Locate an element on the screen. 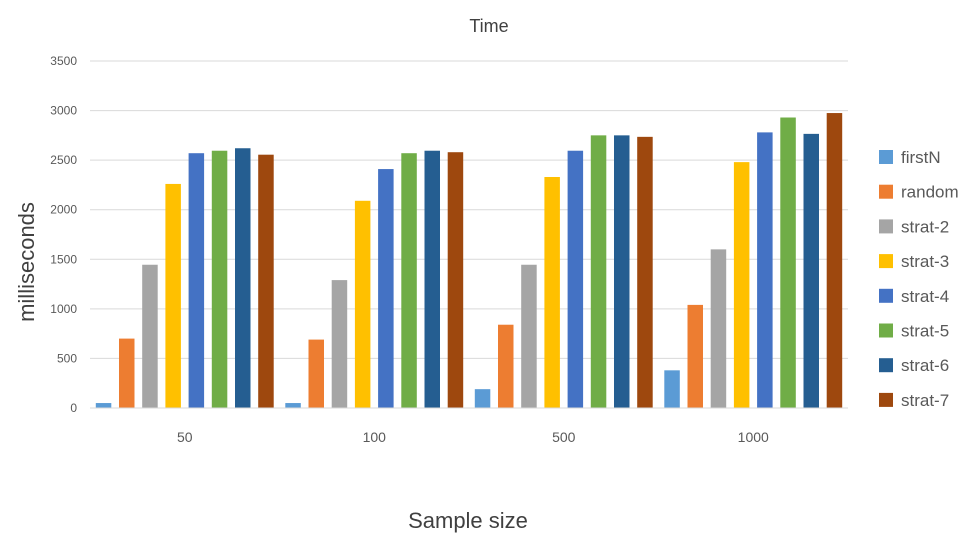 The image size is (979, 541). y-tick-label: 2000 is located at coordinates (63, 210).